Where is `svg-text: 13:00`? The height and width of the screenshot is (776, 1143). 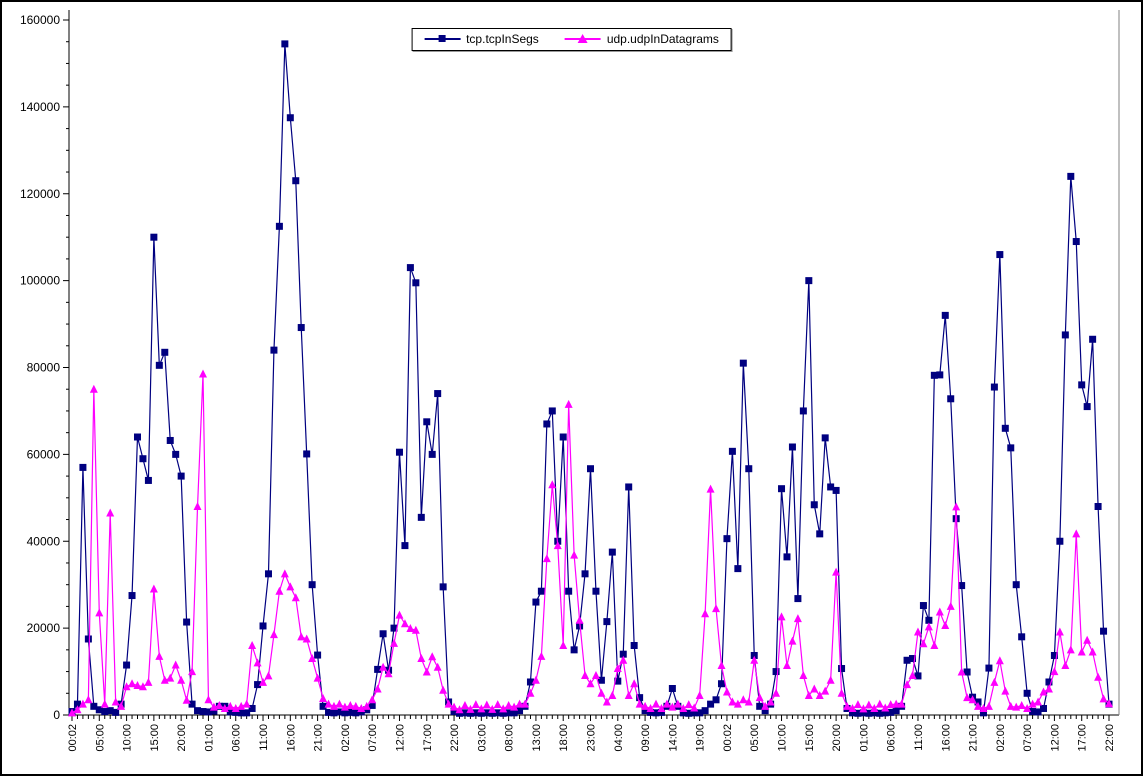 svg-text: 13:00 is located at coordinates (537, 738).